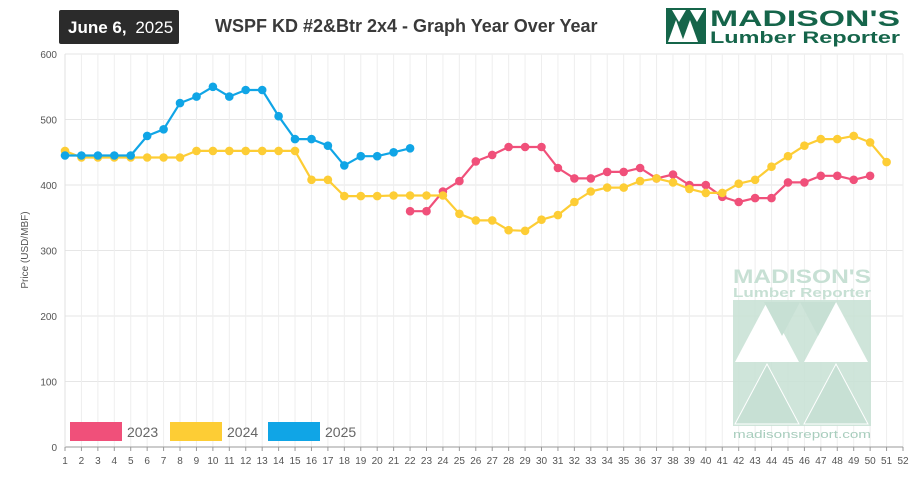  Describe the element at coordinates (312, 461) in the screenshot. I see `x-tick-label: 16` at that location.